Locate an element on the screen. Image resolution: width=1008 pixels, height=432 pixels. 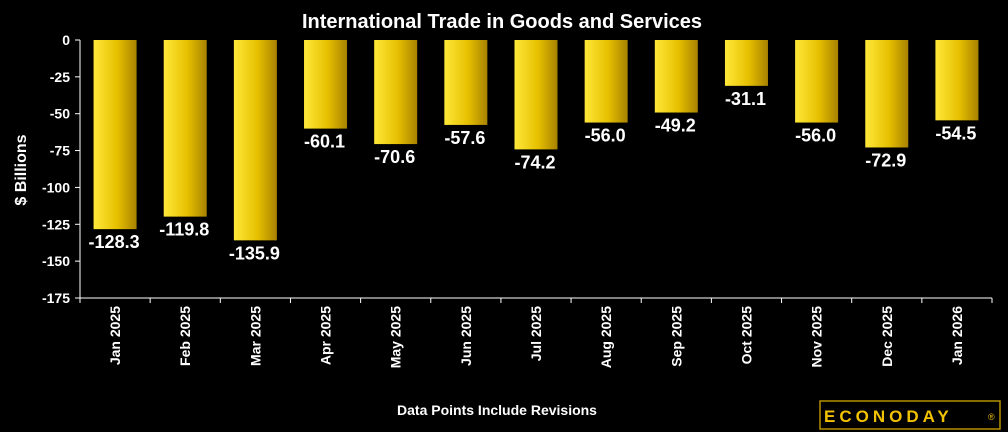
x-tick-label: May 2025 is located at coordinates (396, 337).